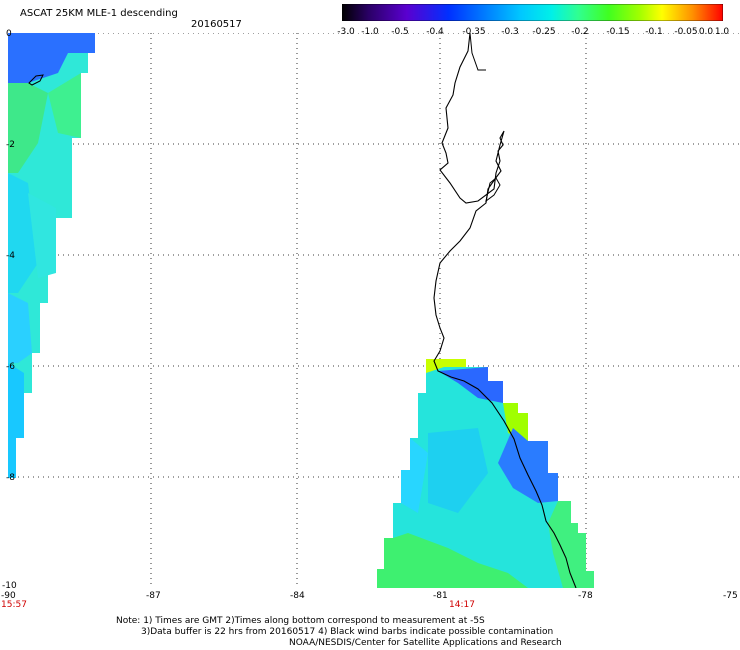 This screenshot has width=740, height=650. What do you see at coordinates (9, 586) in the screenshot?
I see `latitude-label: -10` at bounding box center [9, 586].